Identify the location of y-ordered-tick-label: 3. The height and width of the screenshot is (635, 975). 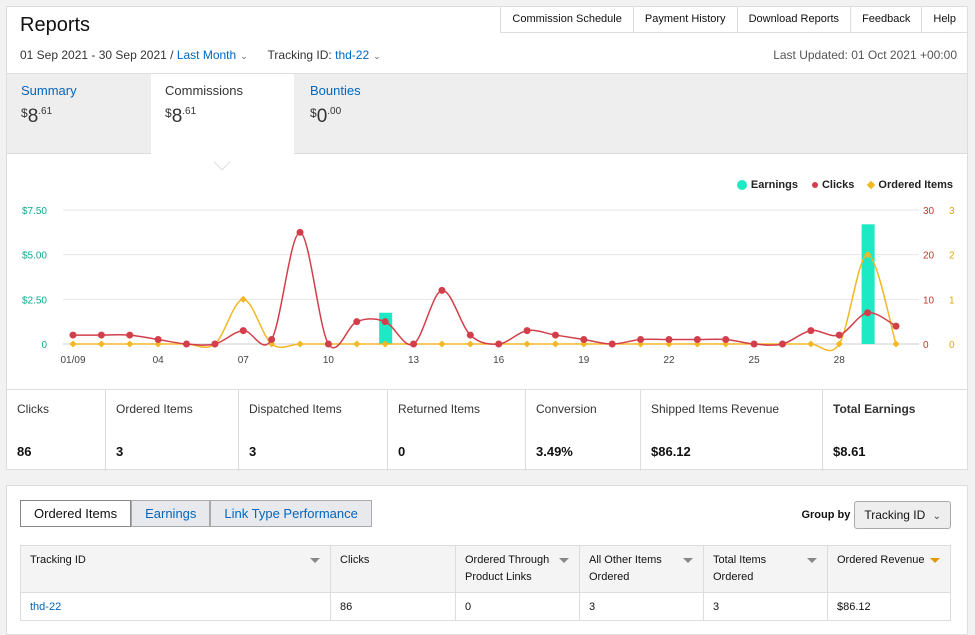
(952, 211).